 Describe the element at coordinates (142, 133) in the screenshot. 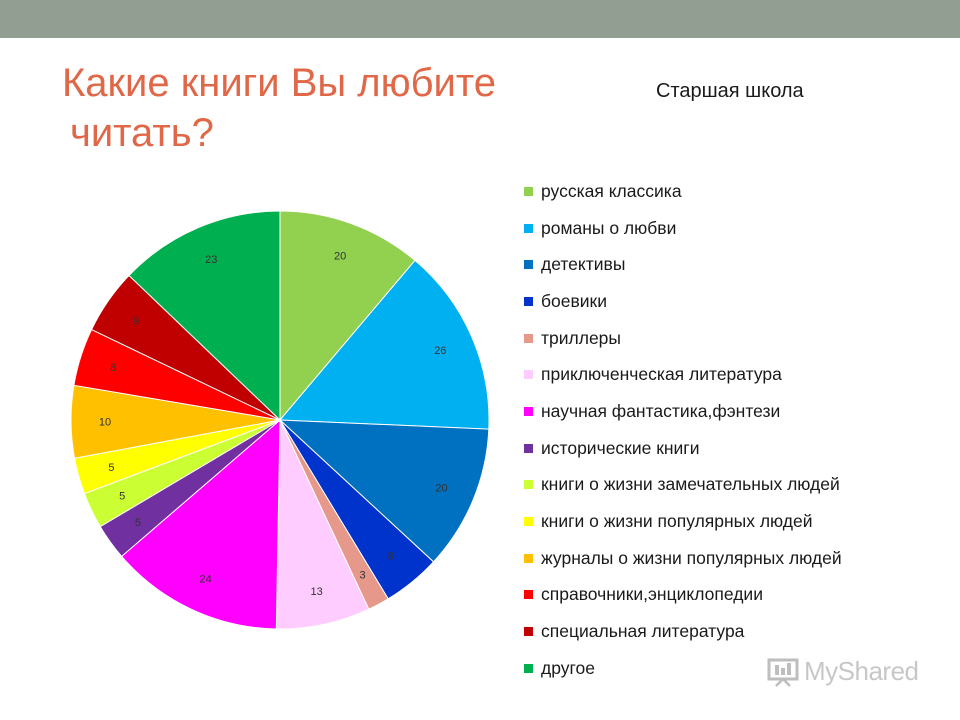

I see `slide-title-line2: читать?` at that location.